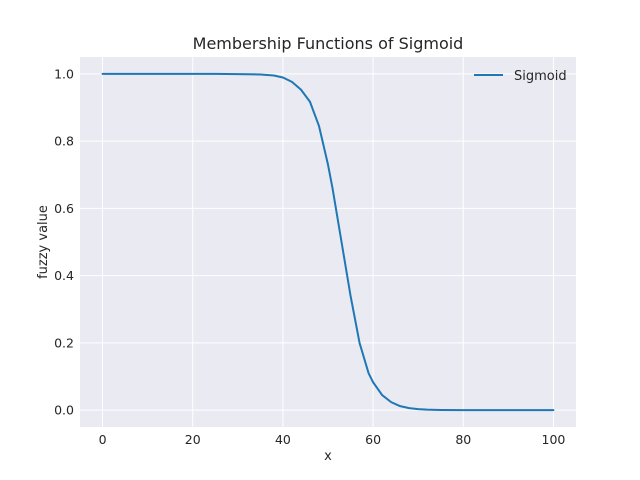 Image resolution: width=640 pixels, height=480 pixels. What do you see at coordinates (373, 439) in the screenshot?
I see `x-tick-label: 60` at bounding box center [373, 439].